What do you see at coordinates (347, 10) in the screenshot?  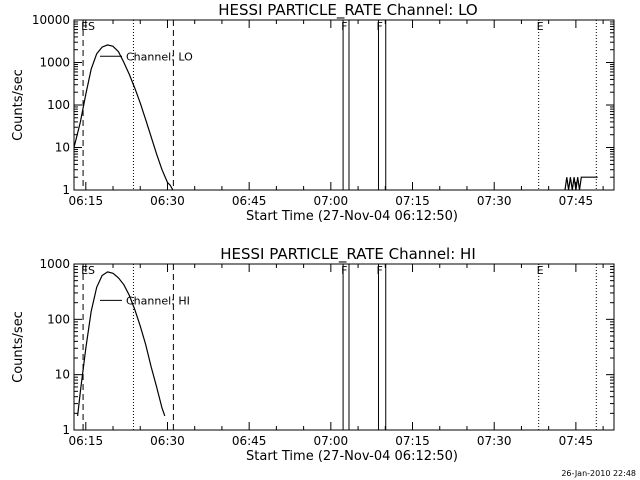 I see `chart-title: HESSI PARTICLE_RATE Channel: LO` at bounding box center [347, 10].